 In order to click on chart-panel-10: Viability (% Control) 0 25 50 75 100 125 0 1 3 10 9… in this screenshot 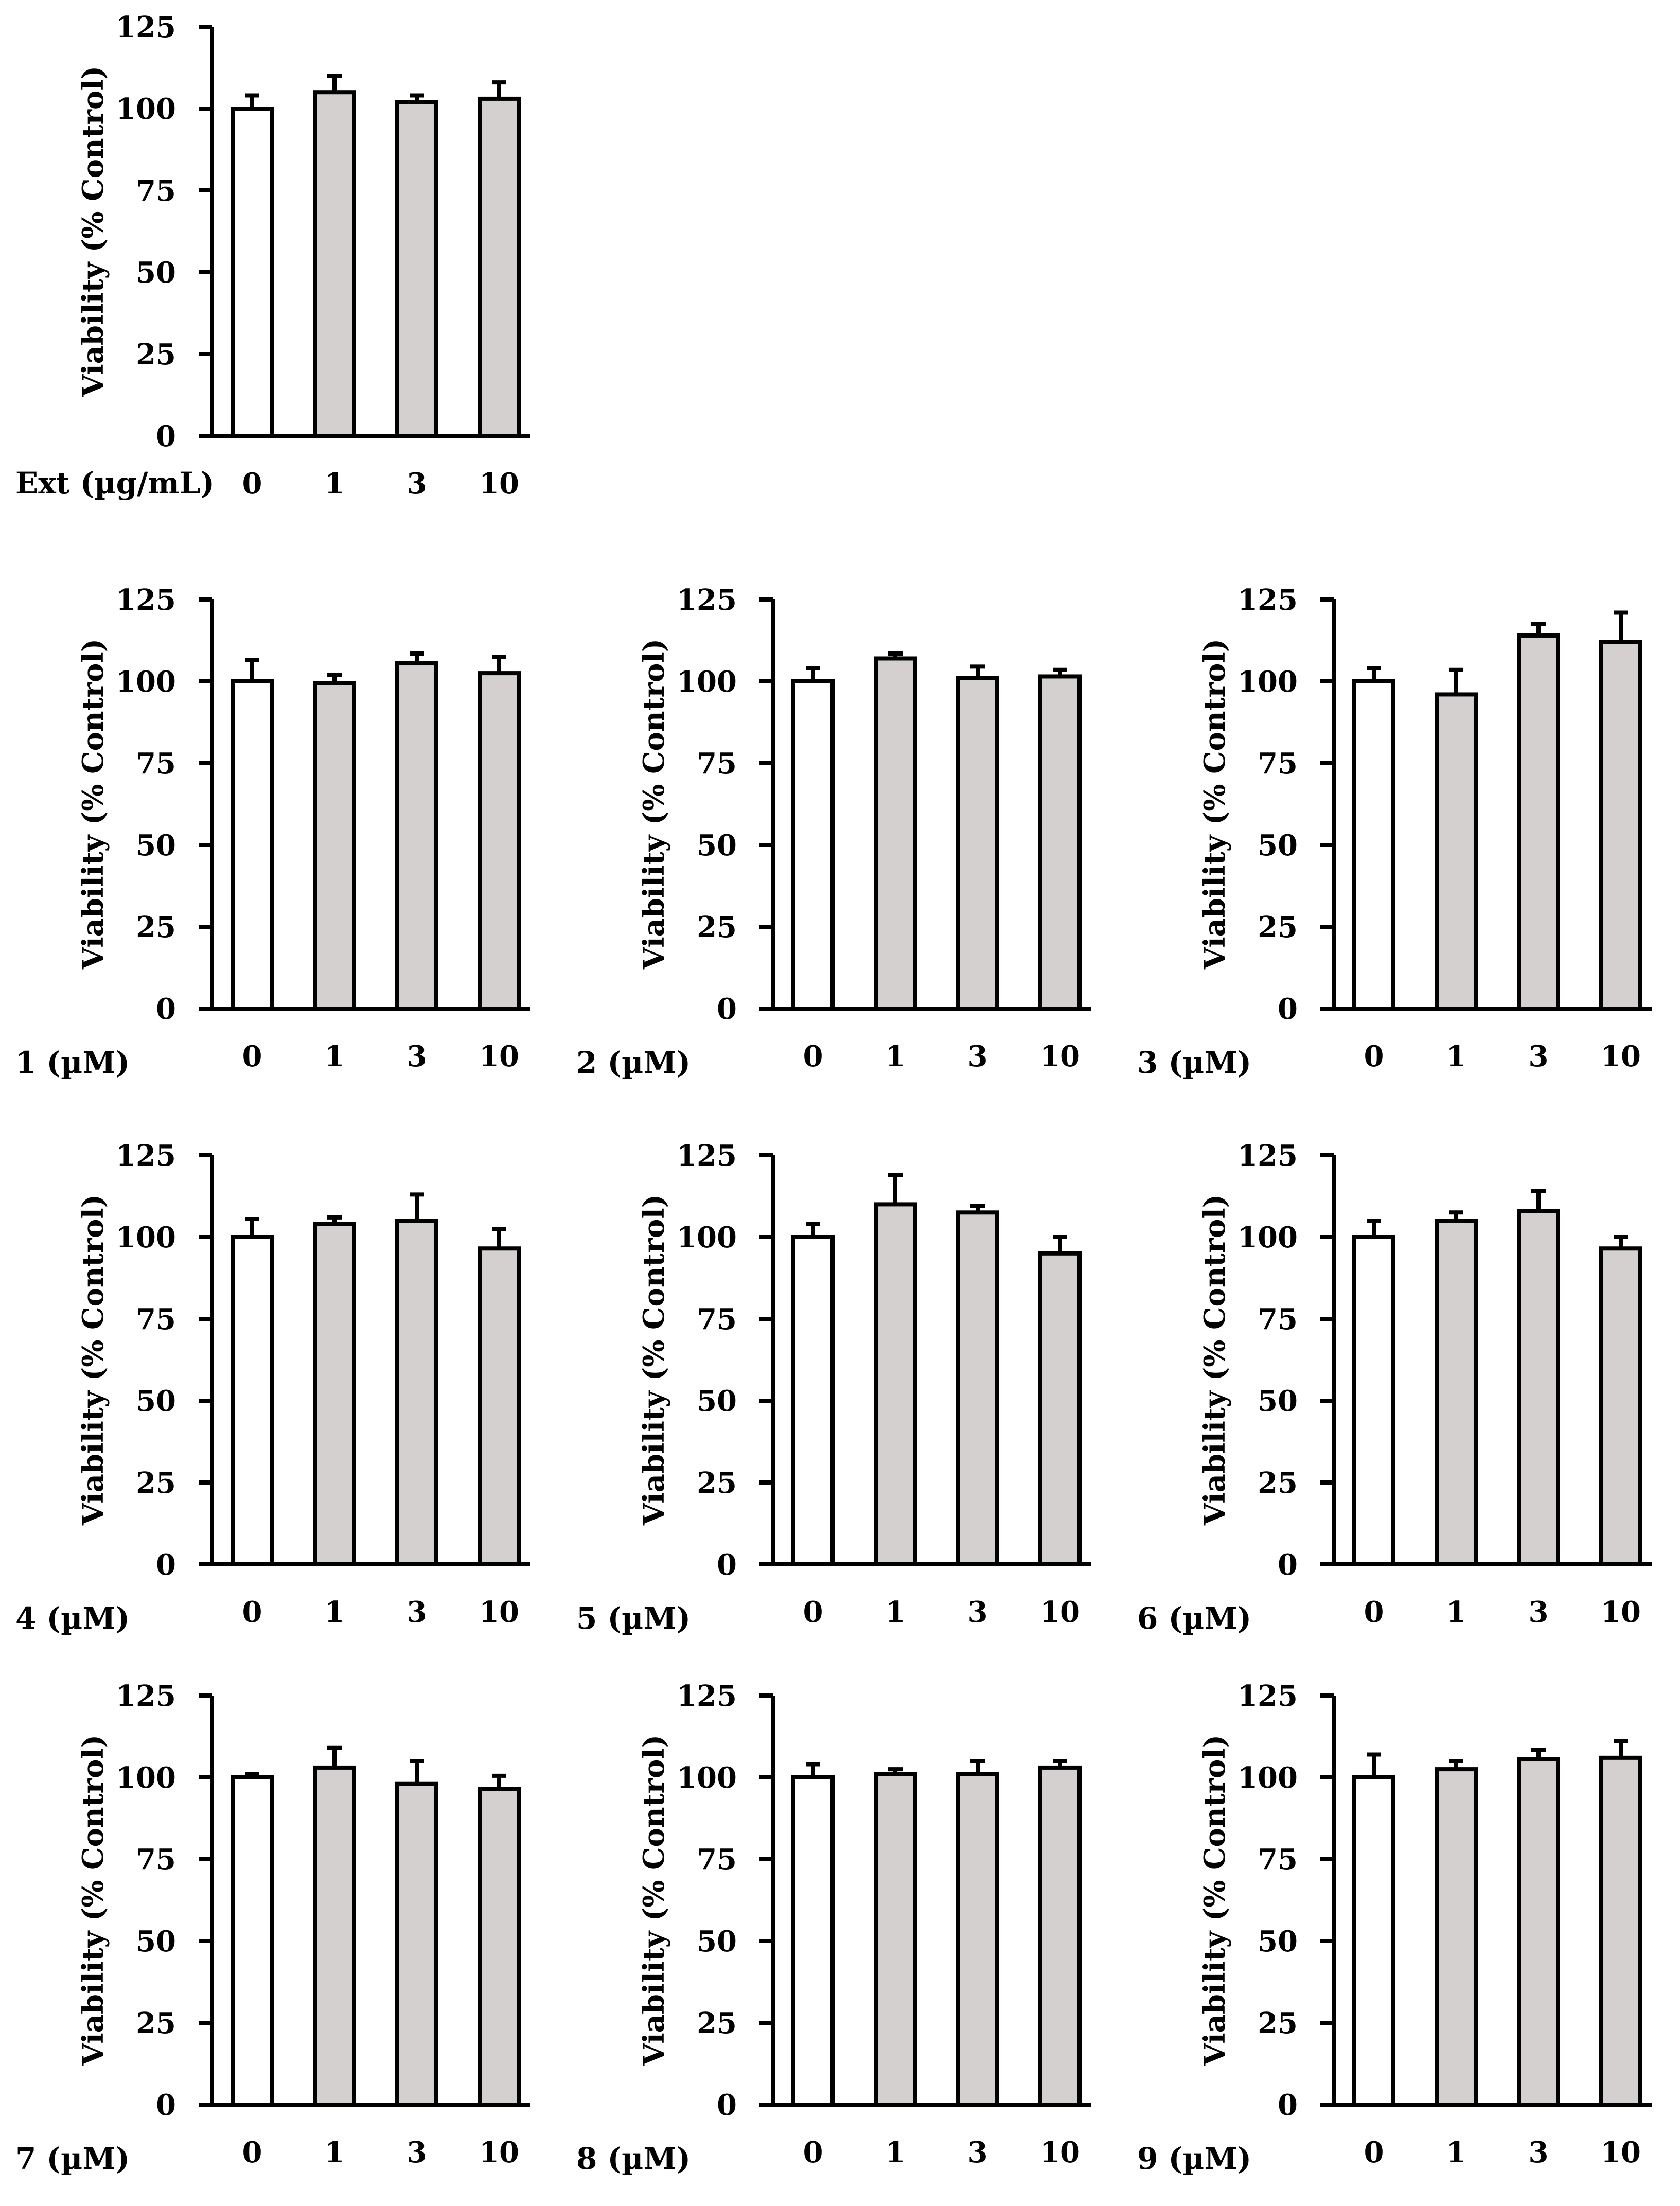, I will do `click(1395, 1927)`.